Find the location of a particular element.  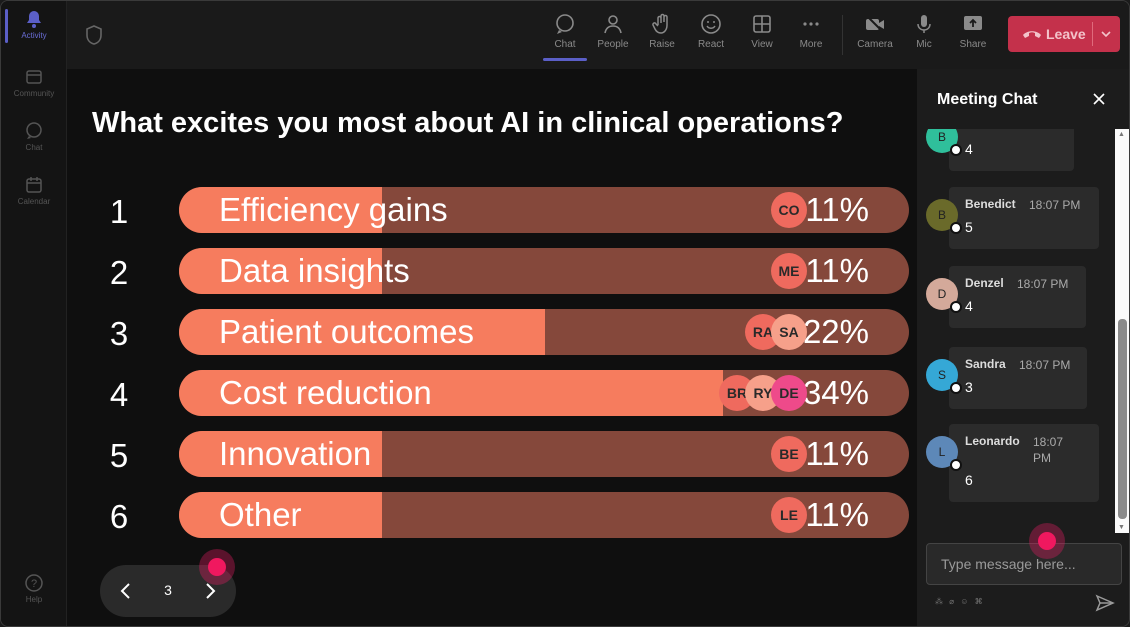

chat-scrollbar: ▲ ▼ is located at coordinates (1122, 331).